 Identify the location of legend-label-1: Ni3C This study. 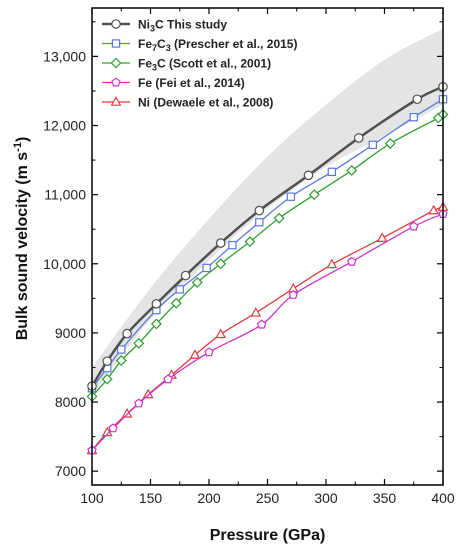
(182, 26).